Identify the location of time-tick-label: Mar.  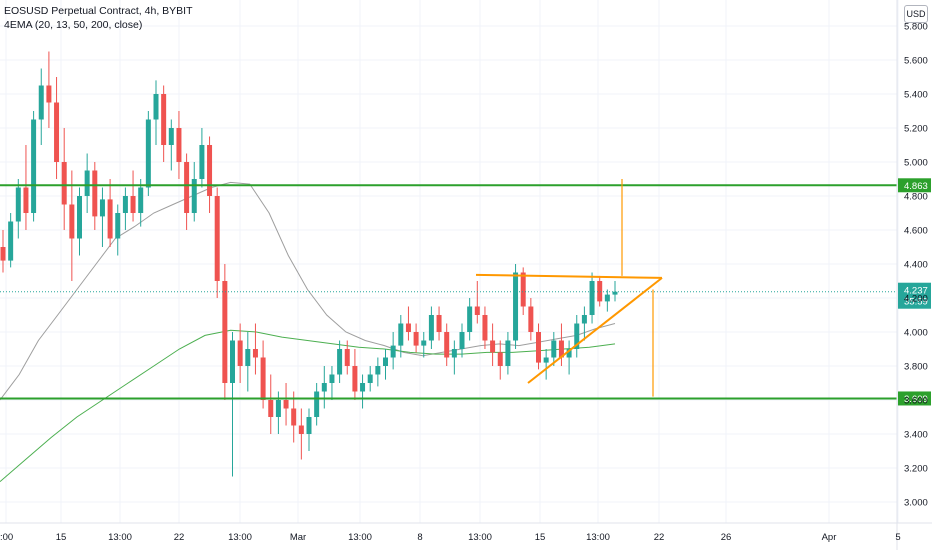
(298, 537).